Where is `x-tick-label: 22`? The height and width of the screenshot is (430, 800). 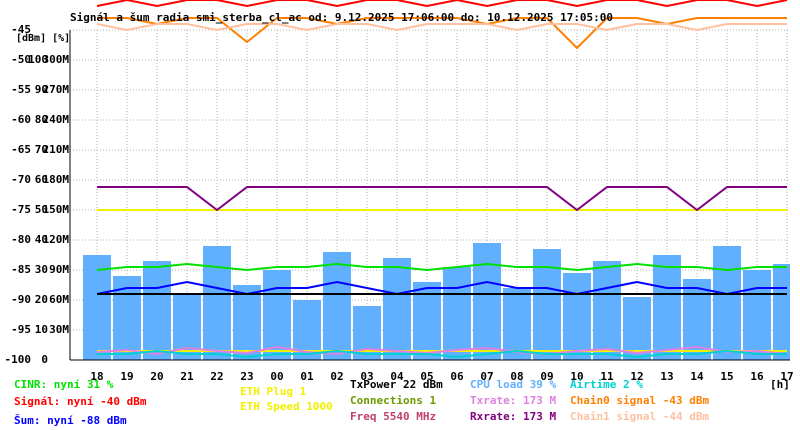 x-tick-label: 22 is located at coordinates (216, 376).